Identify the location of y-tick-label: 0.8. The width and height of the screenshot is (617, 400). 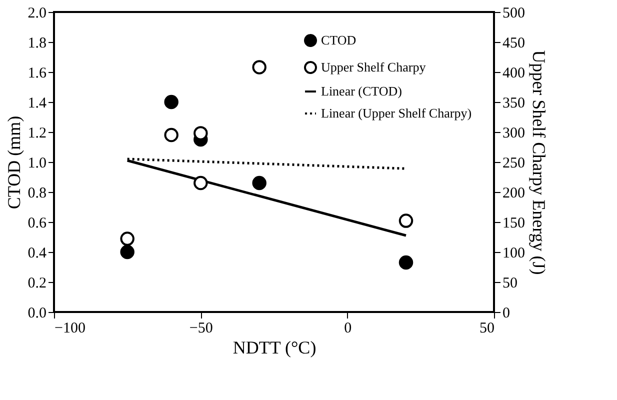
(37, 194).